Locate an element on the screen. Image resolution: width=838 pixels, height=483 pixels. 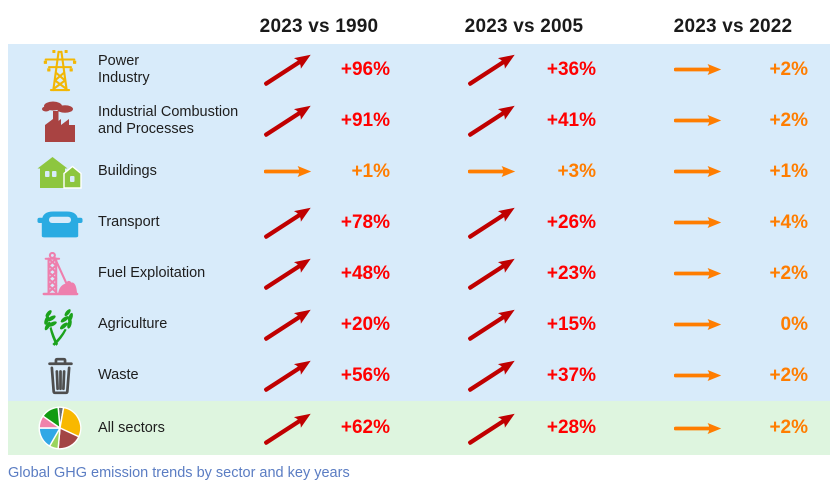
trend-value-vs-1990: +91% is located at coordinates (365, 120).